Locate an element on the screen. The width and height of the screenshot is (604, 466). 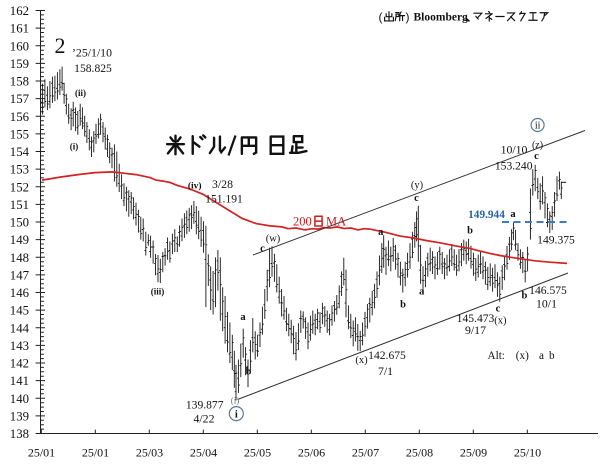
svg-text: 154 is located at coordinates (20, 152).